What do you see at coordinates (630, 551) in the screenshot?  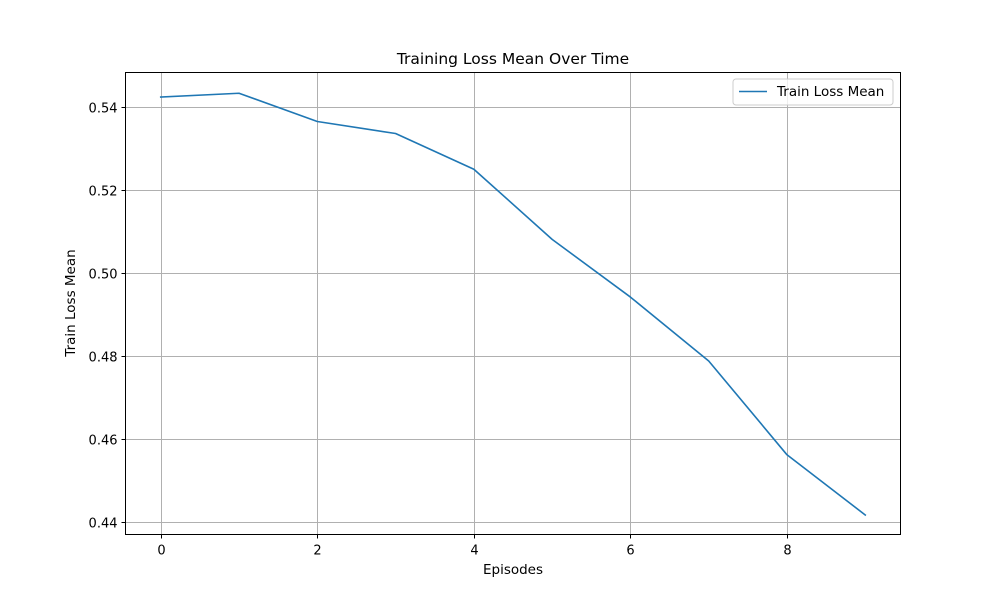 I see `x-tick-label: 6` at bounding box center [630, 551].